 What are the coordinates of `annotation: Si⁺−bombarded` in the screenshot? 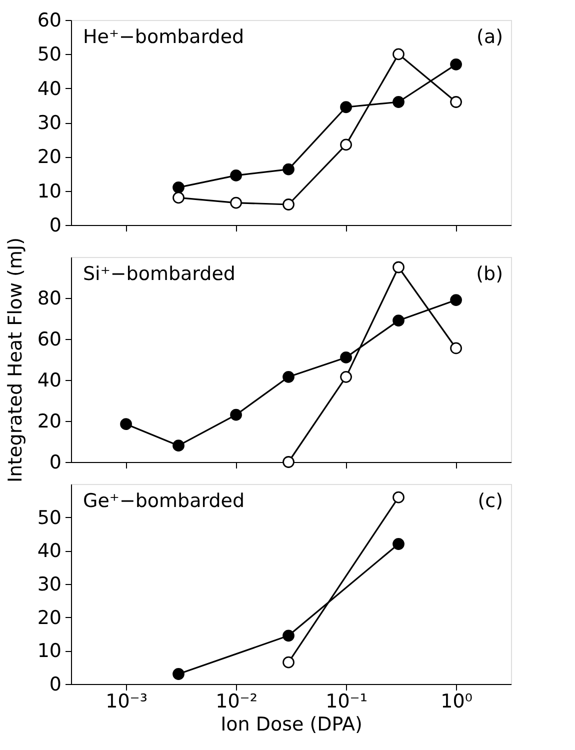 It's located at (159, 274).